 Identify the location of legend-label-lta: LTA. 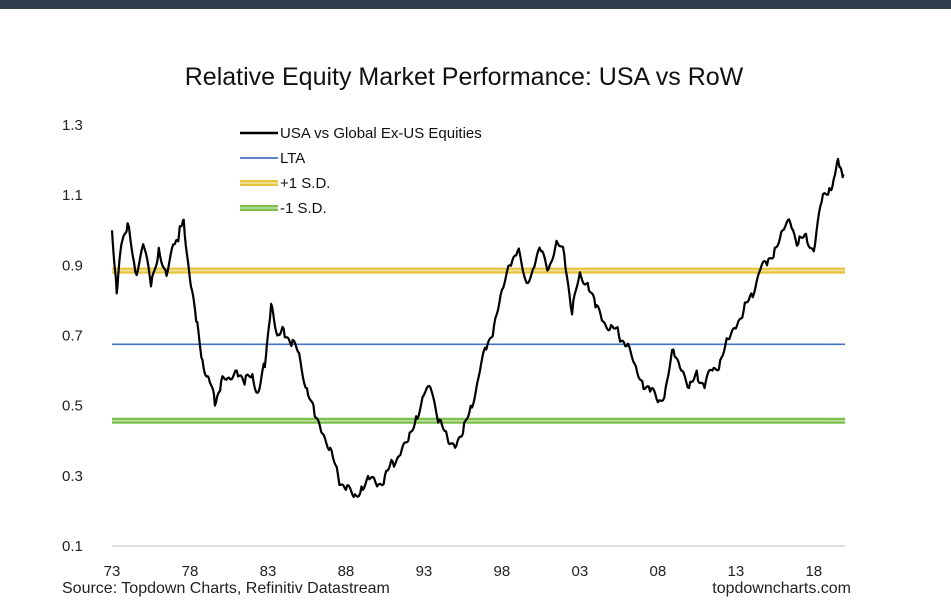
(292, 158).